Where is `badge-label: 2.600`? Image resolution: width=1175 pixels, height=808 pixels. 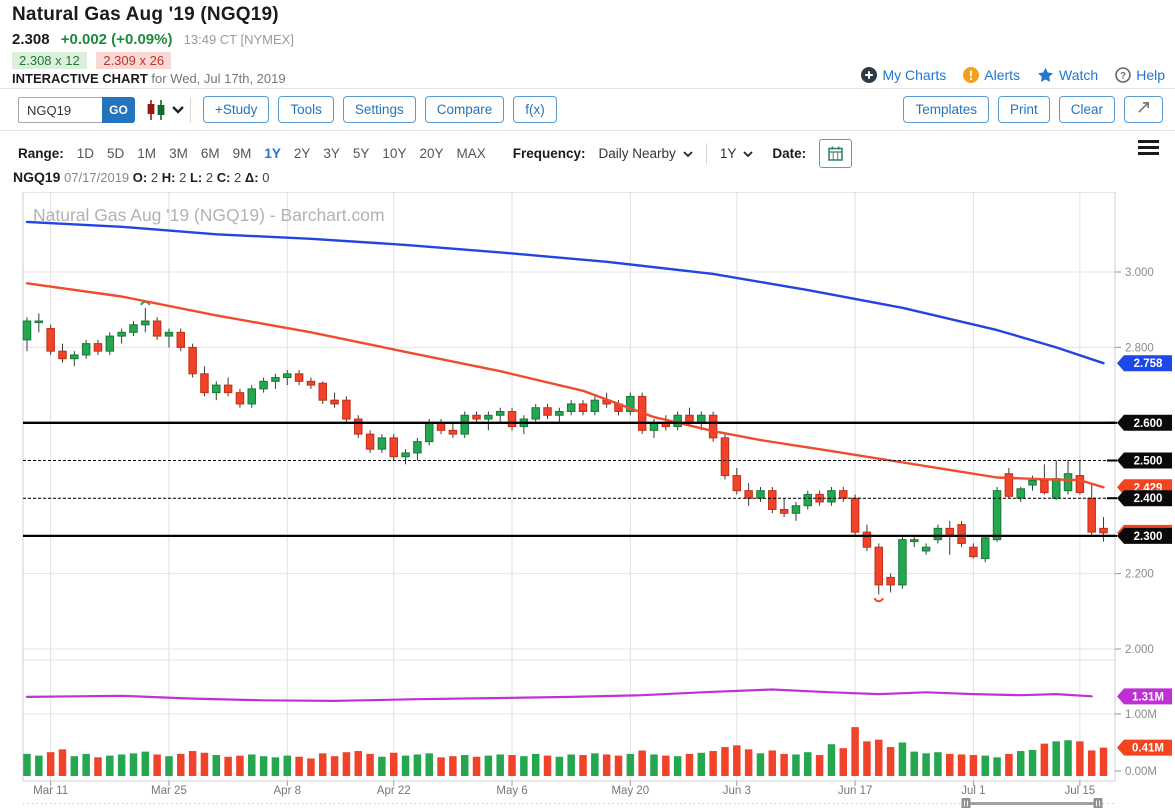 badge-label: 2.600 is located at coordinates (1148, 424).